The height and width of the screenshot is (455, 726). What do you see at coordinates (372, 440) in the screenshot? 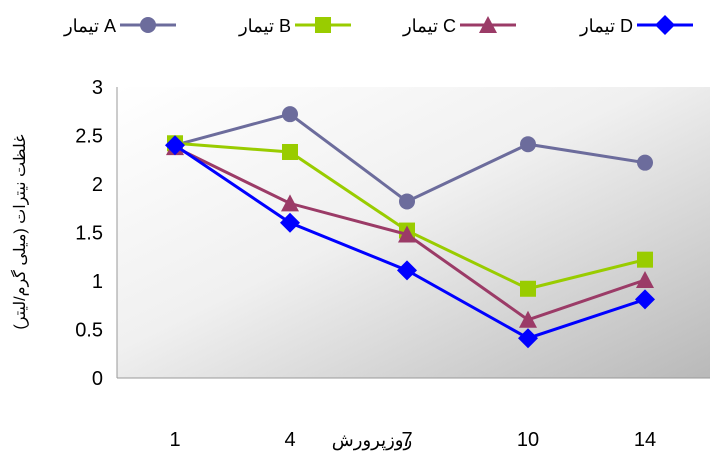
I see `x-axis-label: روزپرورش` at bounding box center [372, 440].